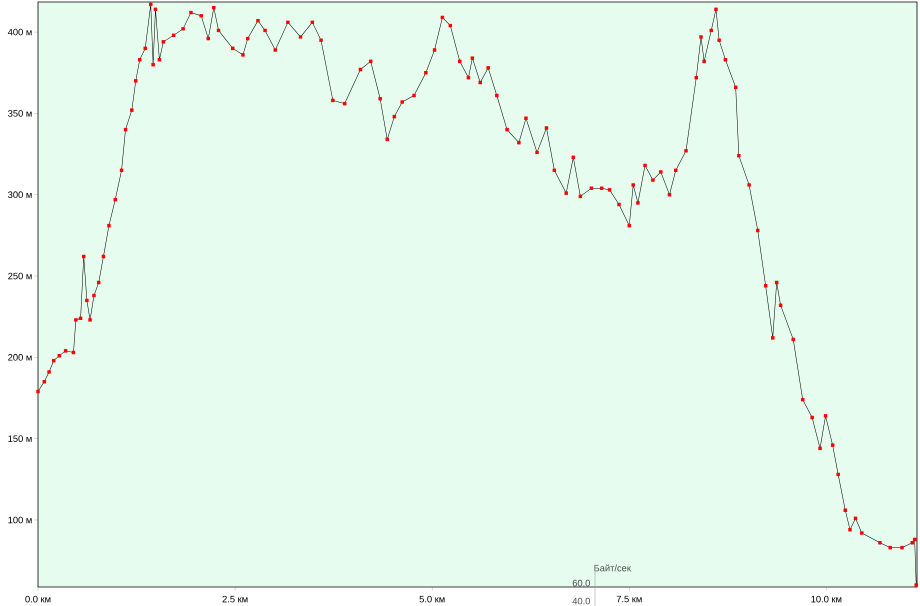  What do you see at coordinates (20, 276) in the screenshot?
I see `y-tick-label: 250 м` at bounding box center [20, 276].